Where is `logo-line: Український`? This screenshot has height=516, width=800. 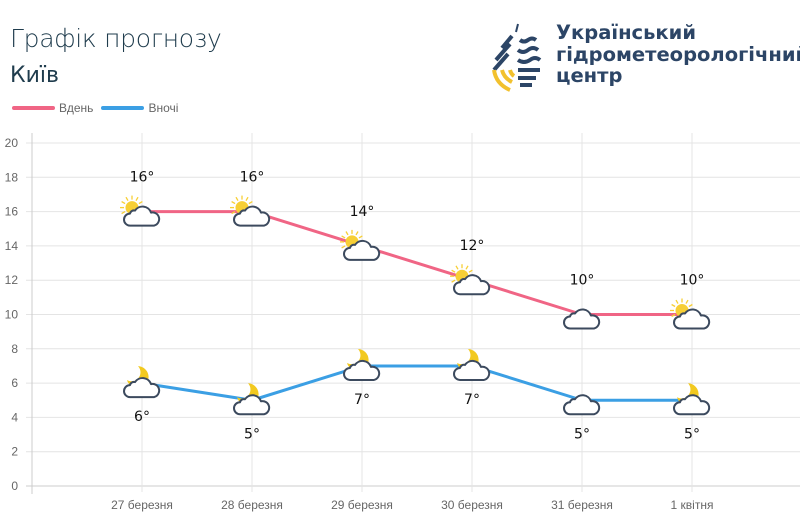
logo-line: Український is located at coordinates (626, 32).